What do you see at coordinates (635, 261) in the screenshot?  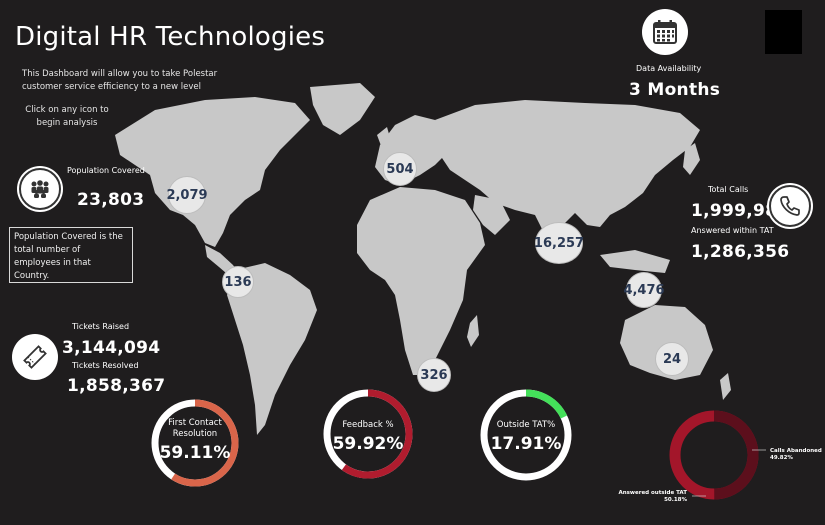 I see `map-indonesia` at bounding box center [635, 261].